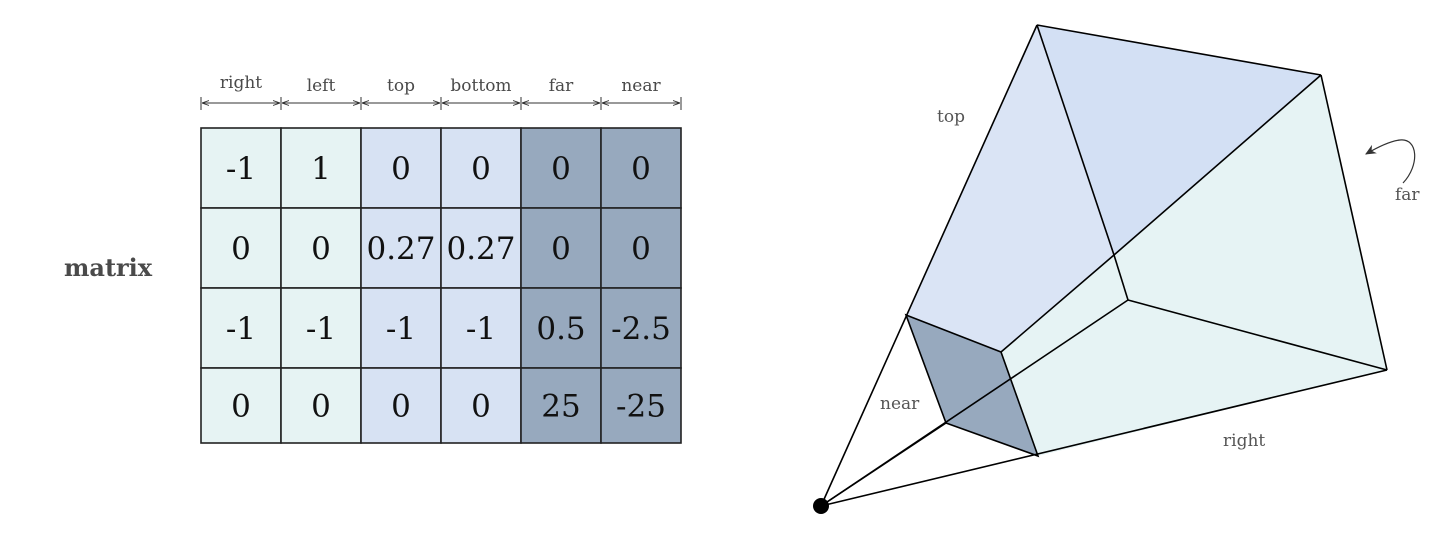  What do you see at coordinates (1010, 188) in the screenshot?
I see `frustum-top-face` at bounding box center [1010, 188].